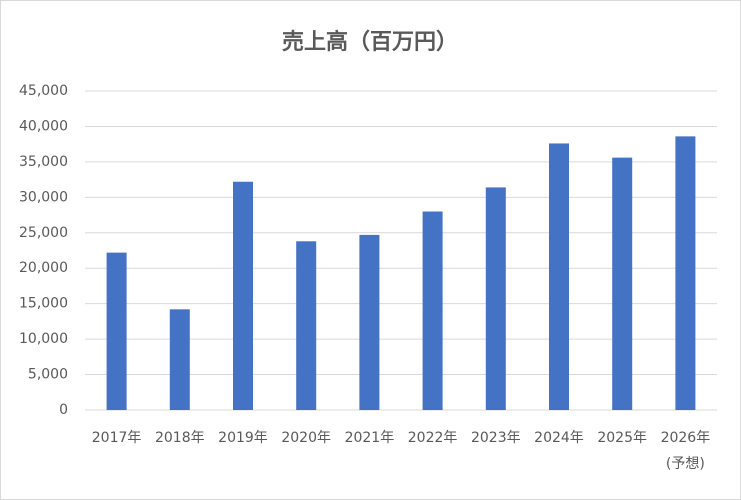 The image size is (741, 500). What do you see at coordinates (48, 375) in the screenshot?
I see `y-tick-label: 5,000` at bounding box center [48, 375].